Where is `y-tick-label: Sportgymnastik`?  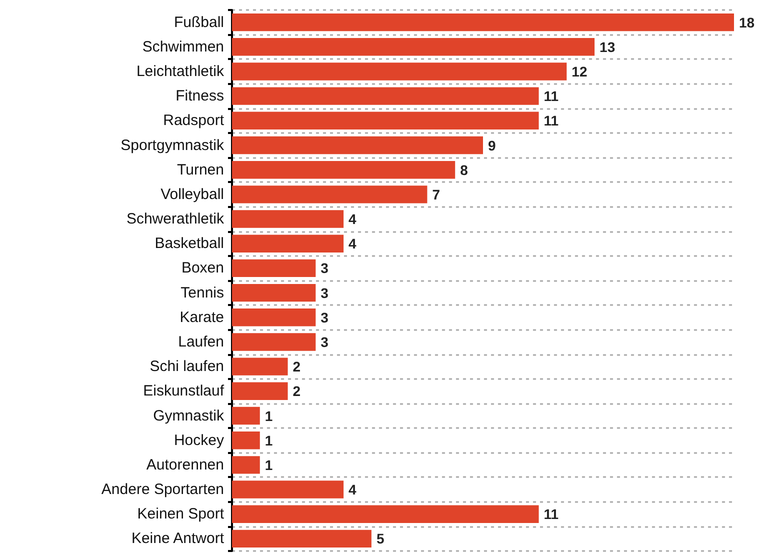 y-tick-label: Sportgymnastik is located at coordinates (172, 145).